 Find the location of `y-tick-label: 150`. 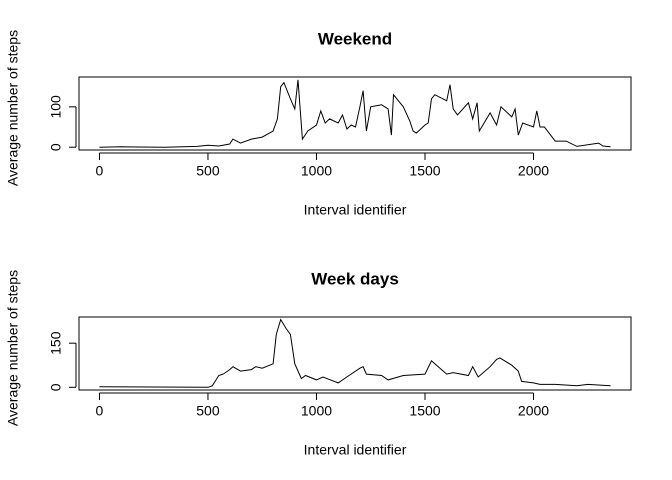

y-tick-label: 150 is located at coordinates (56, 343).